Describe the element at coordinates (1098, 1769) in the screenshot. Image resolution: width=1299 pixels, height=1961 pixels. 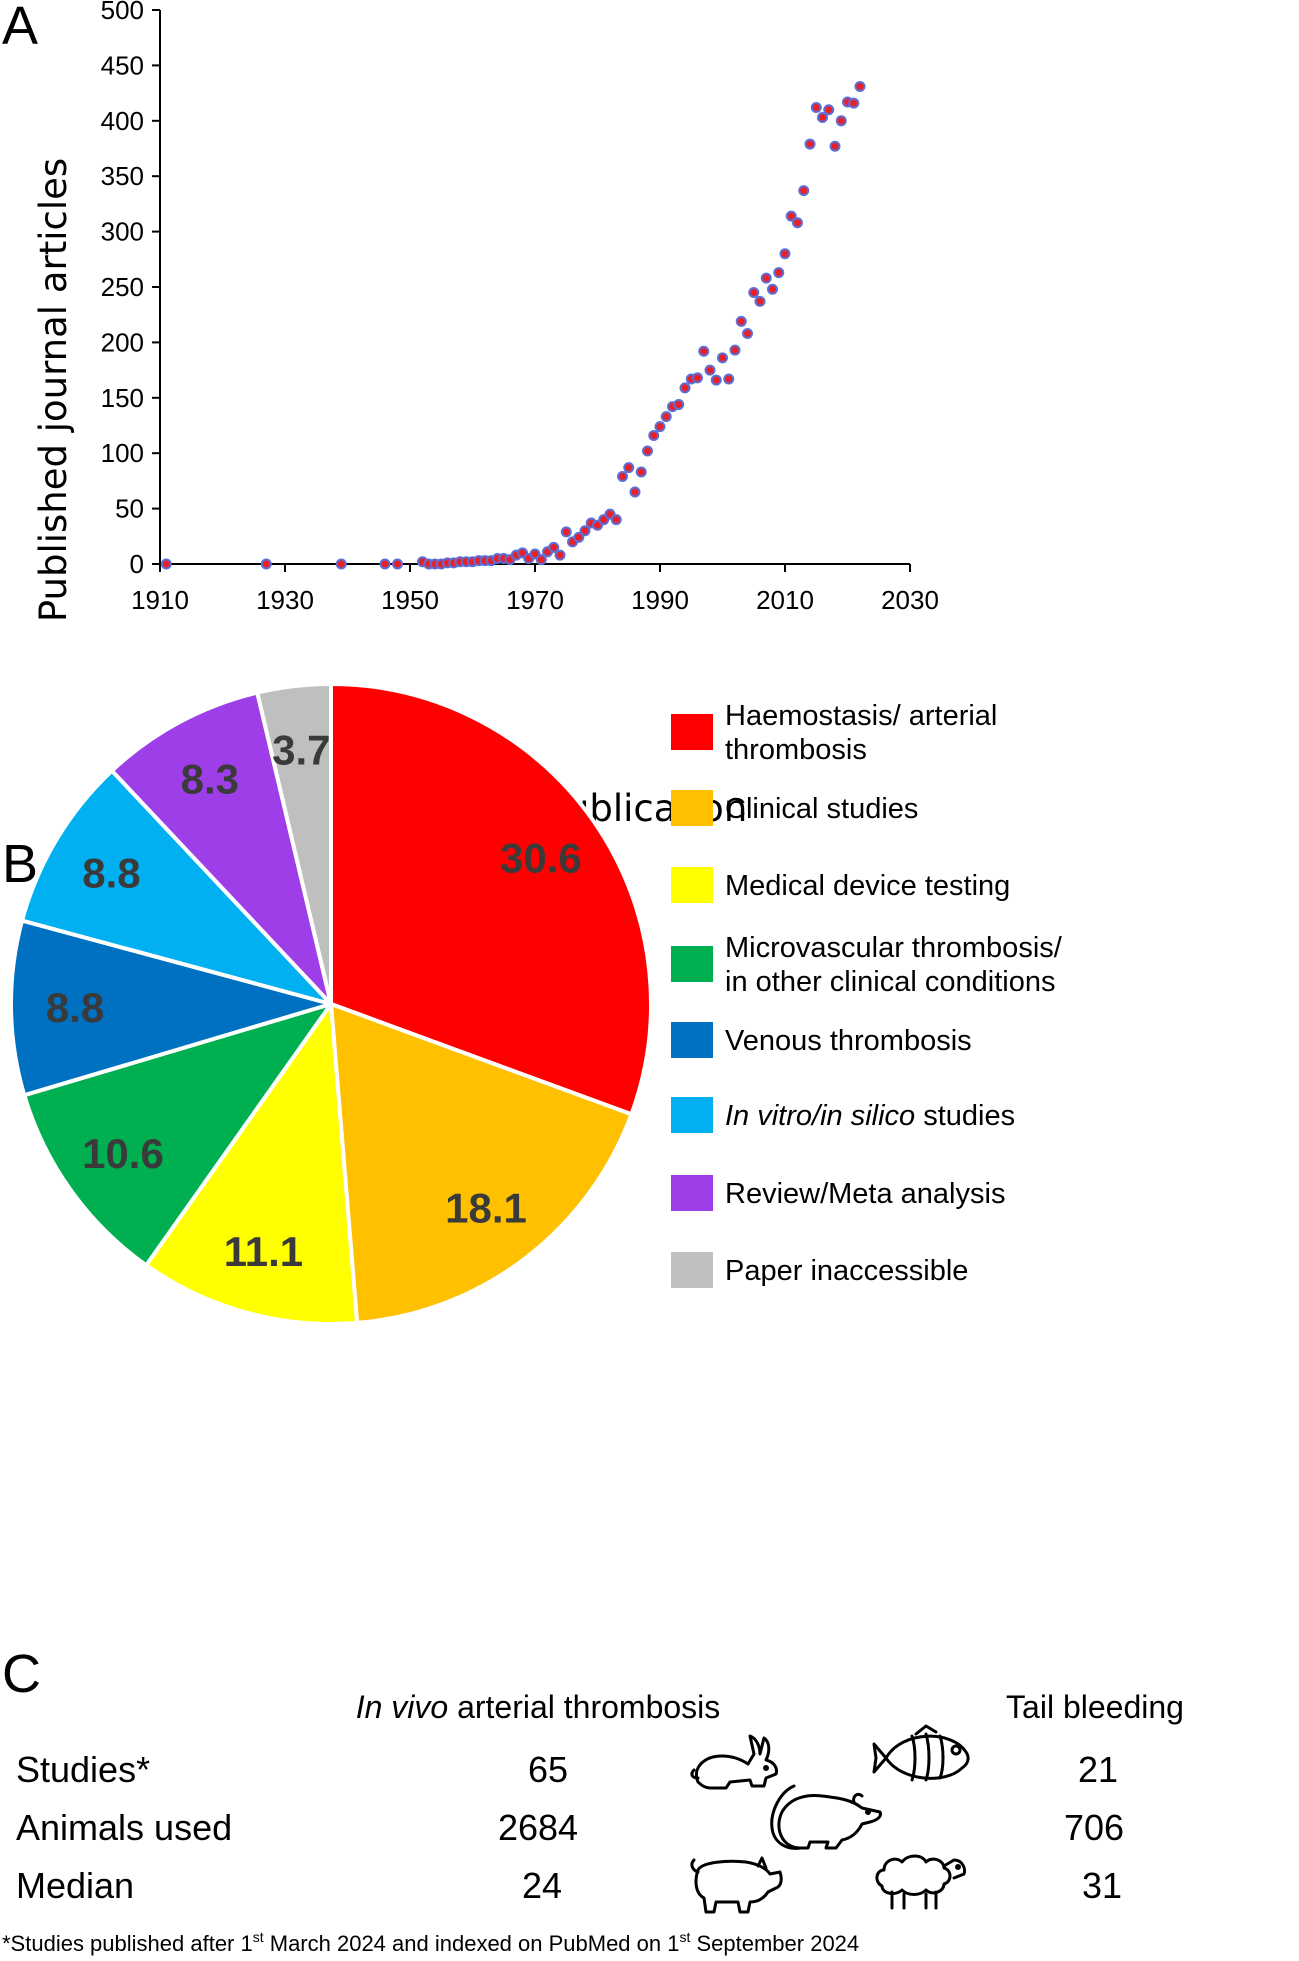
I see `row-value-studies-tail: 21` at that location.